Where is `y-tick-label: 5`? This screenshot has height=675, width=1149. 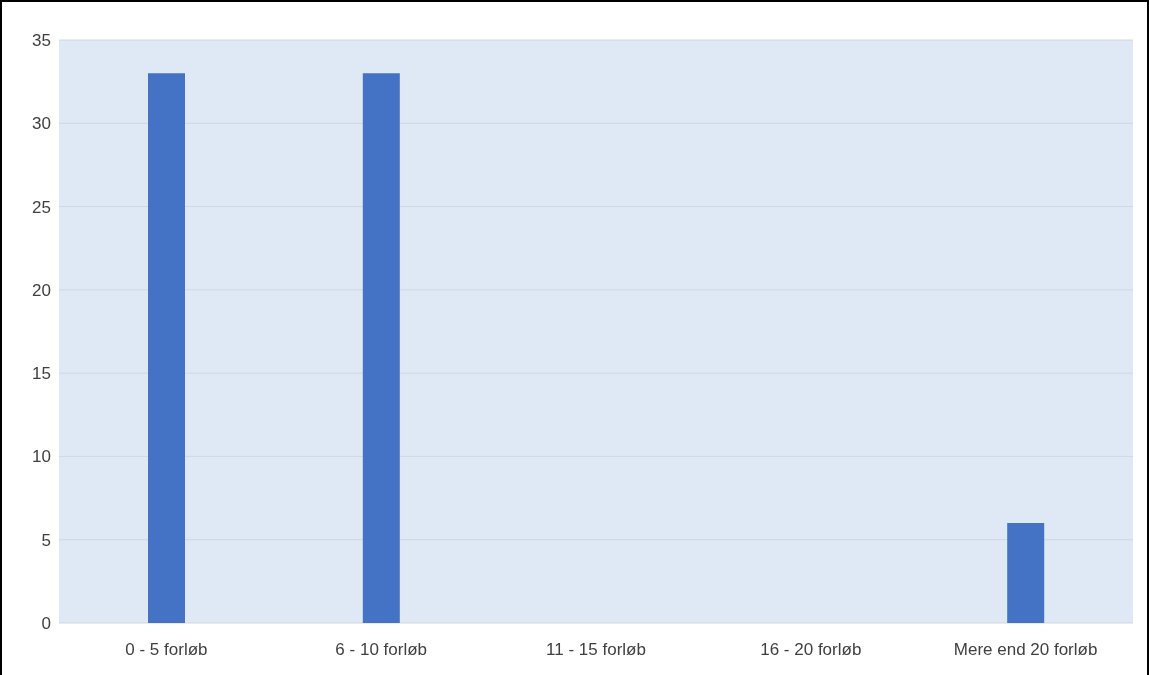 y-tick-label: 5 is located at coordinates (46, 540).